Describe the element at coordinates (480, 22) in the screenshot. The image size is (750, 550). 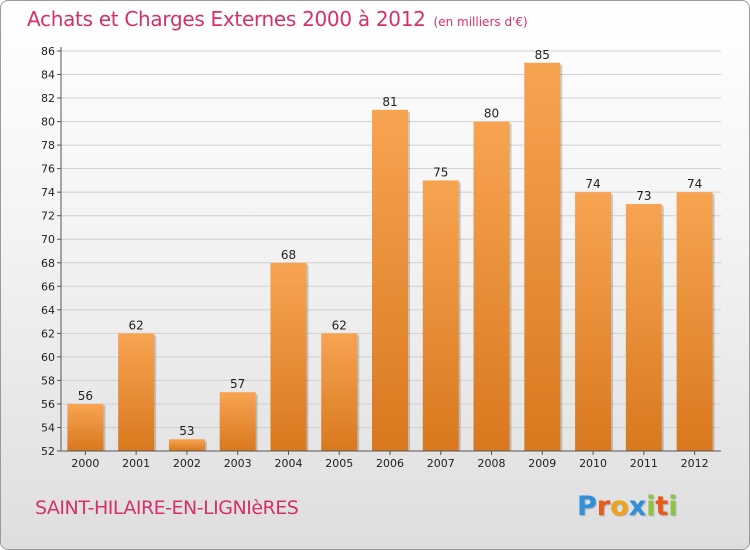
I see `unit-label: (en milliers d'€)` at that location.